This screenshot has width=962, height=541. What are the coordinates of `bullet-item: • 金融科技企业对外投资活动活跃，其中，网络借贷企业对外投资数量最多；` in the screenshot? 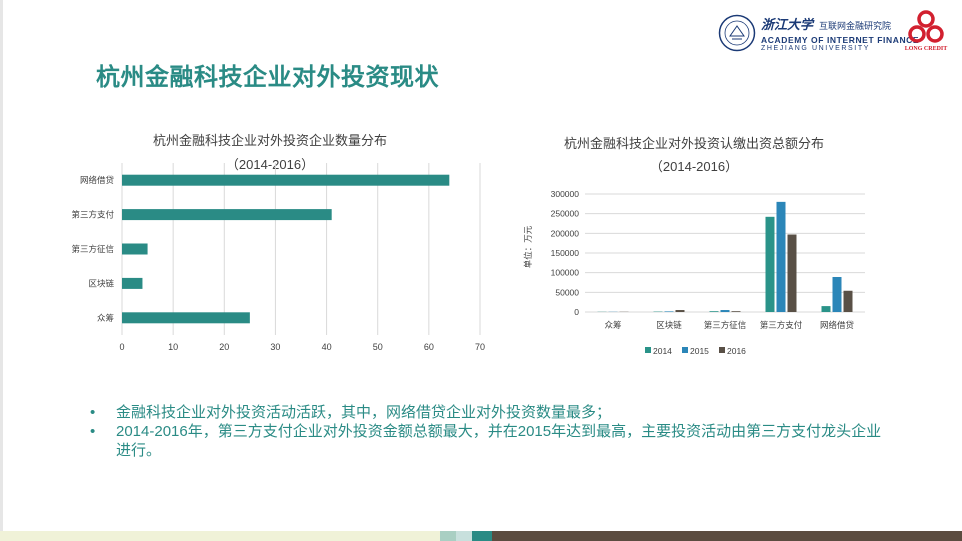 It's located at (490, 412).